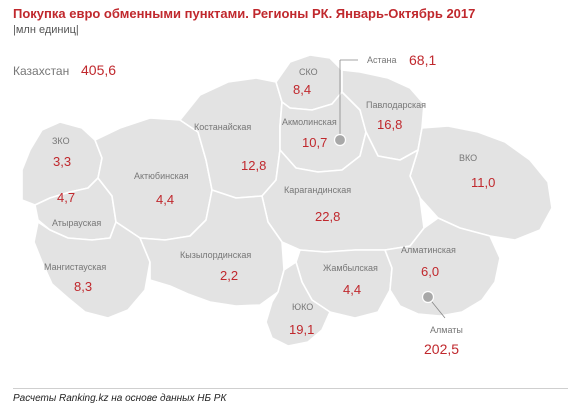 The width and height of the screenshot is (581, 415). I want to click on label-aktobe-name: Актюбинская, so click(161, 176).